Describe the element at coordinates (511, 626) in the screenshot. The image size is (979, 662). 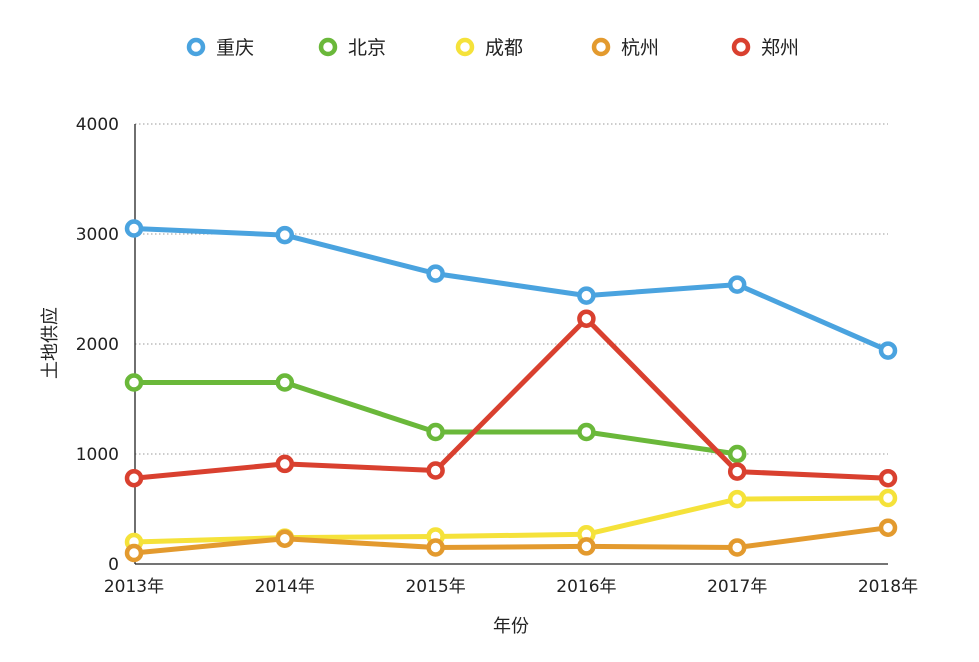
I see `x-axis-title: 年份` at that location.